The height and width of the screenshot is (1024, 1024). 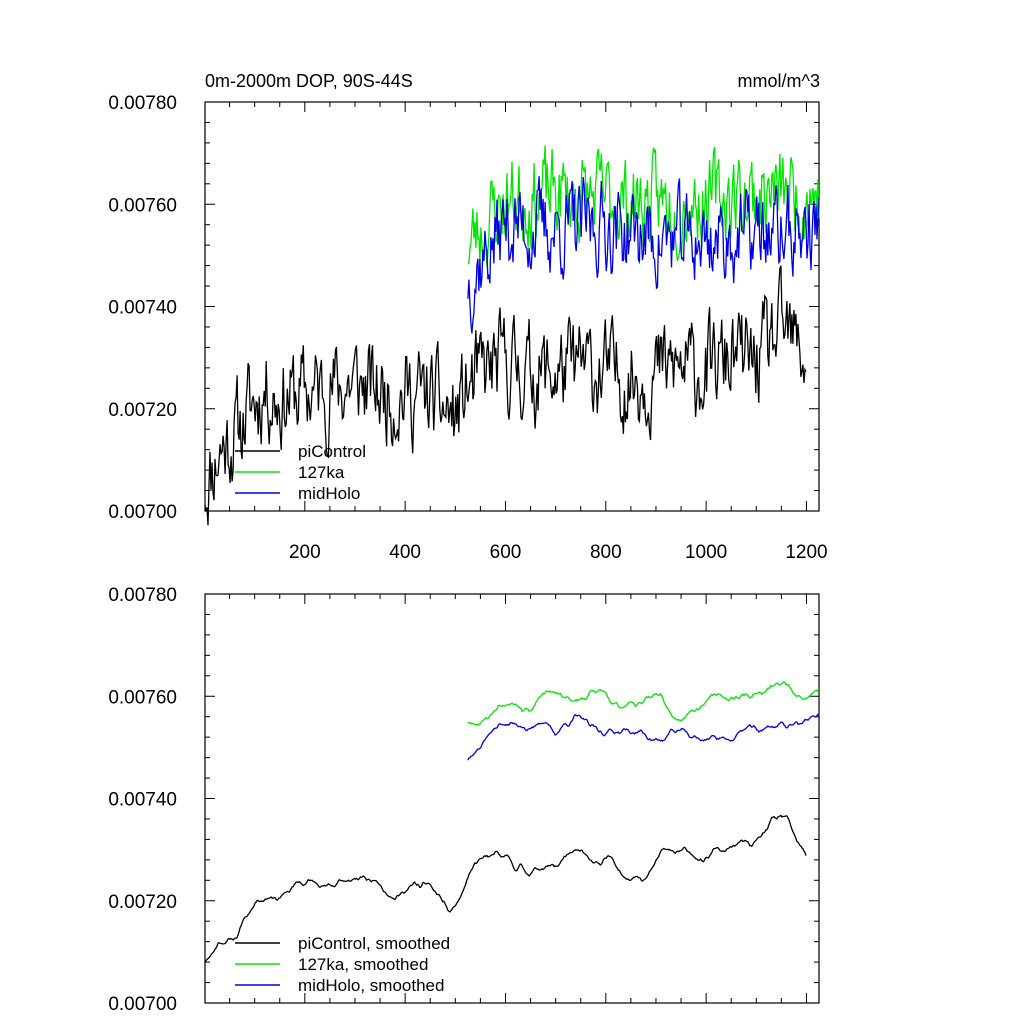 I want to click on x-tick-label: 1000, so click(x=706, y=552).